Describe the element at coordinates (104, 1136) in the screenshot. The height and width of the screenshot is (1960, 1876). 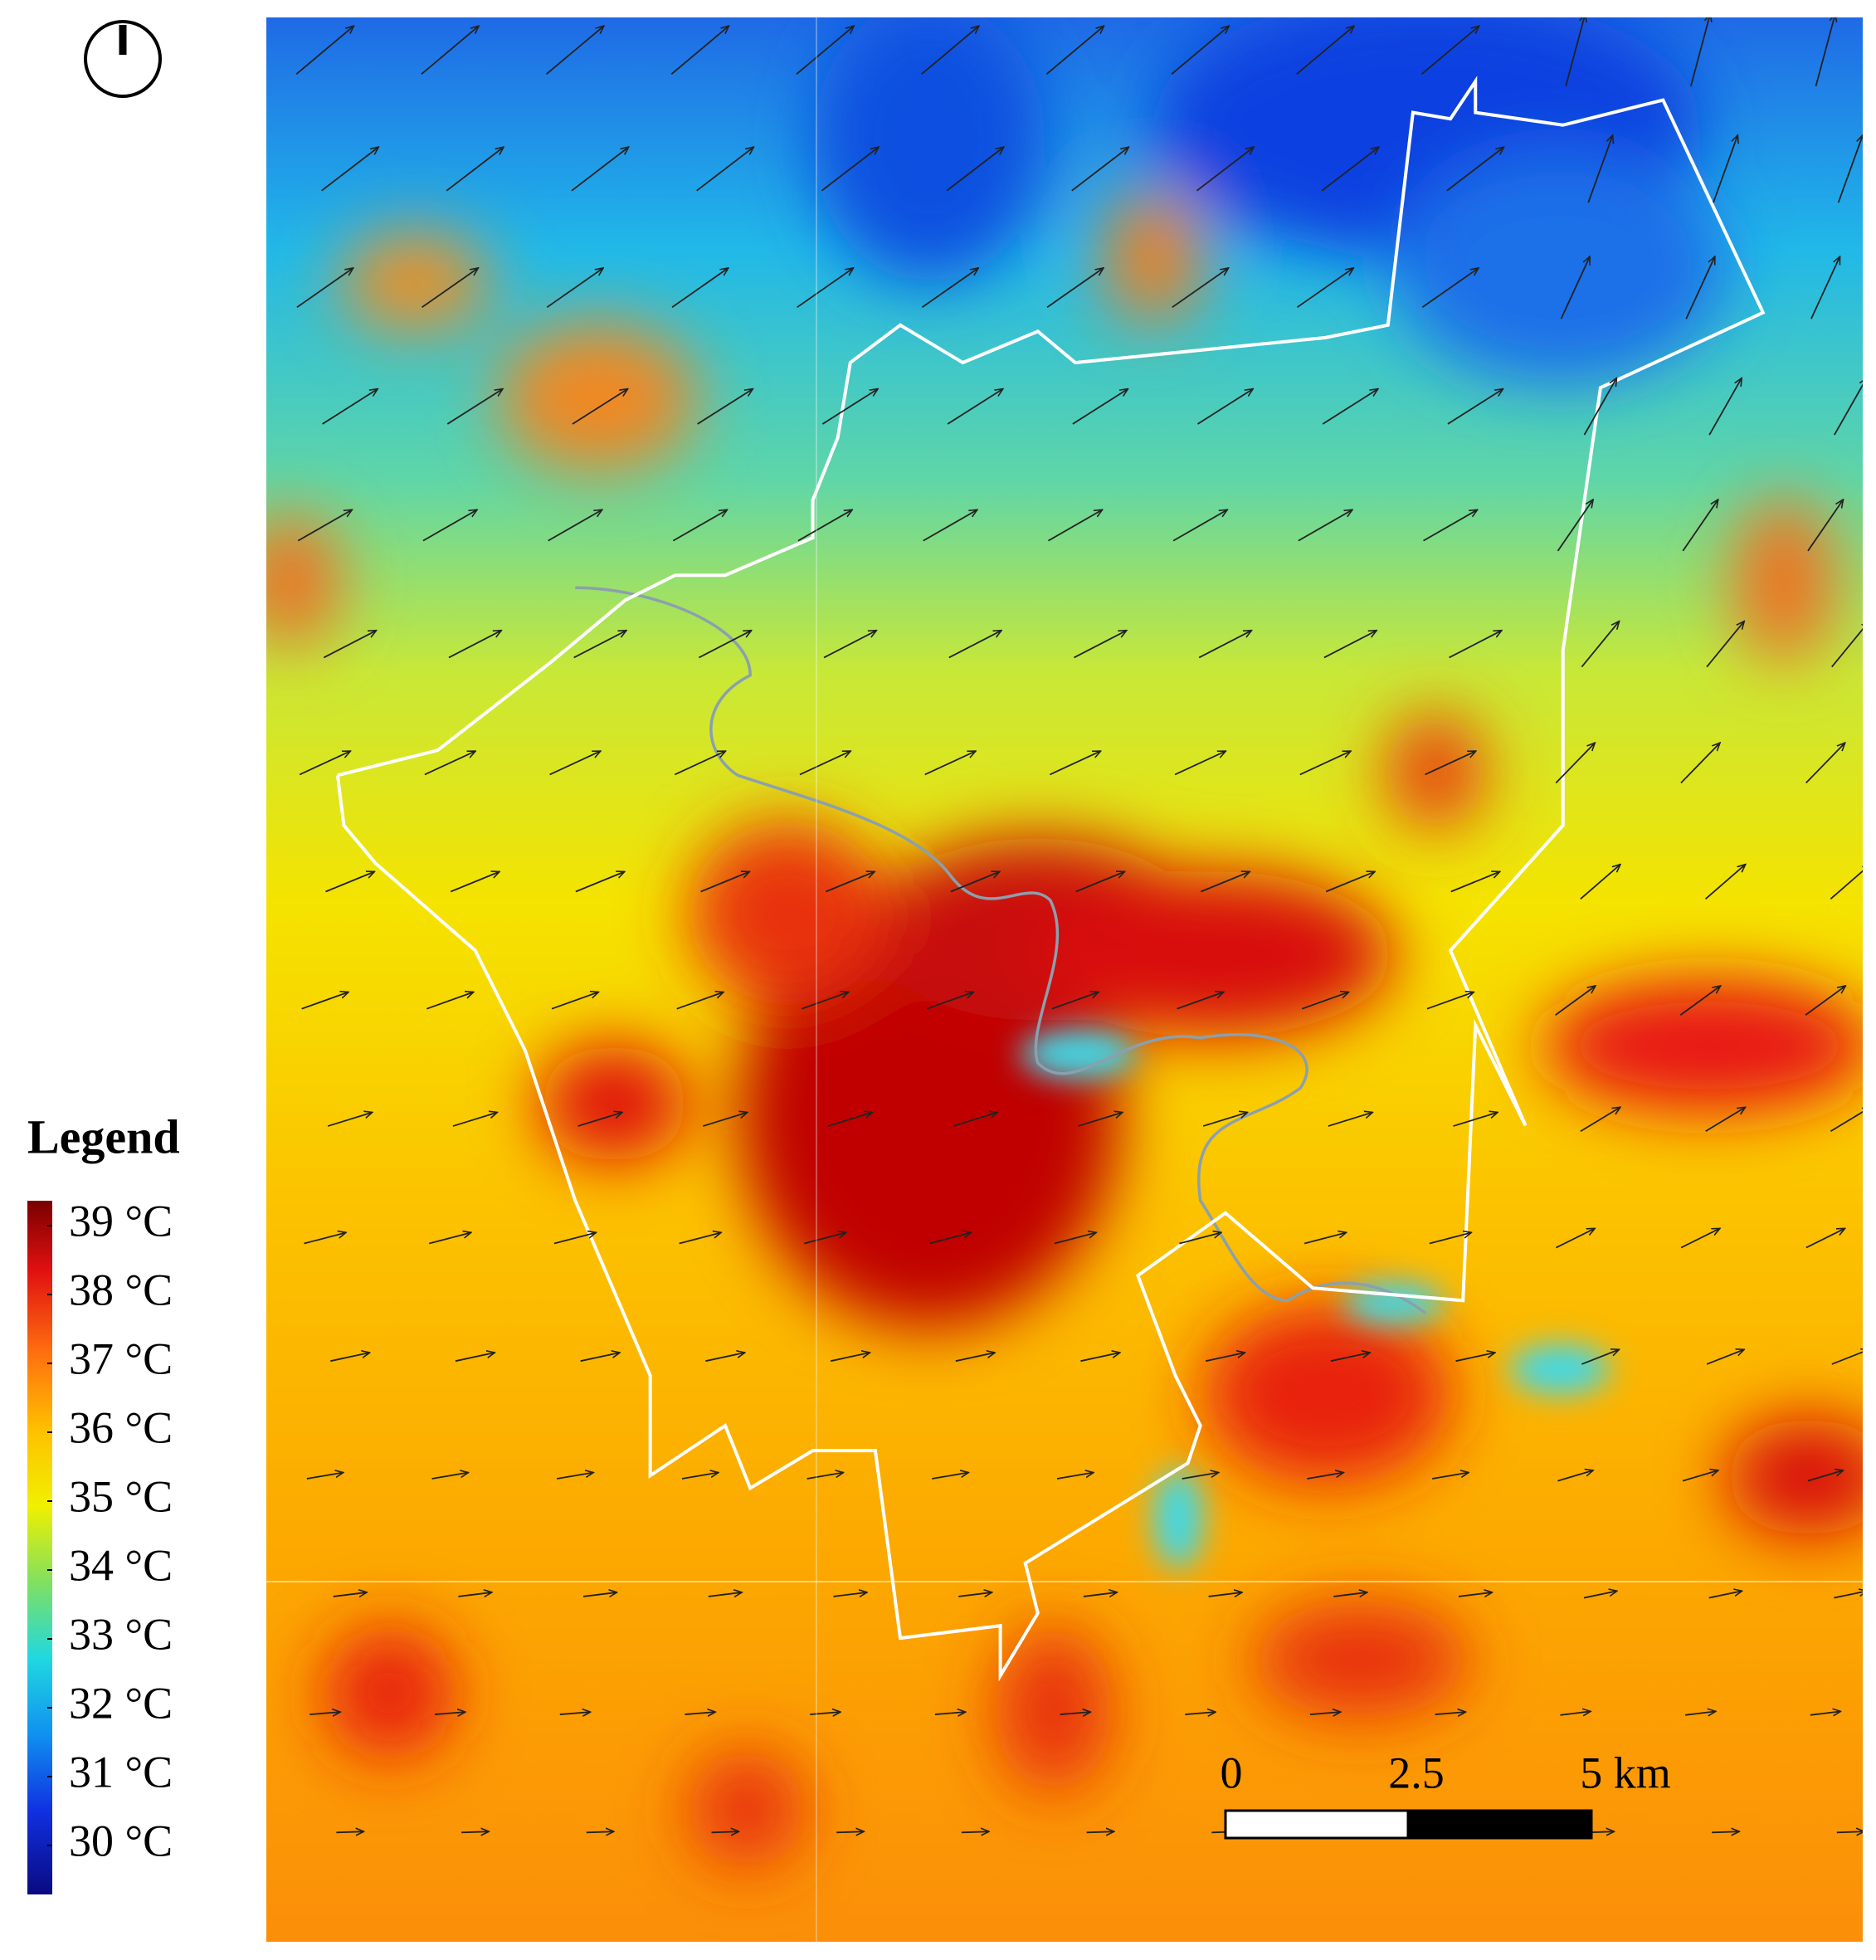
I see `legend-title: Legend` at that location.